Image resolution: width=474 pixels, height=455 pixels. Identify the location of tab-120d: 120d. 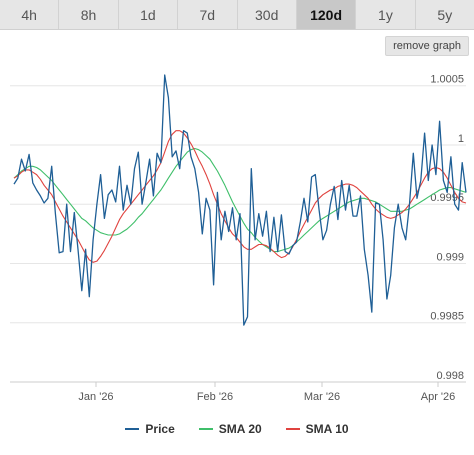
(326, 14).